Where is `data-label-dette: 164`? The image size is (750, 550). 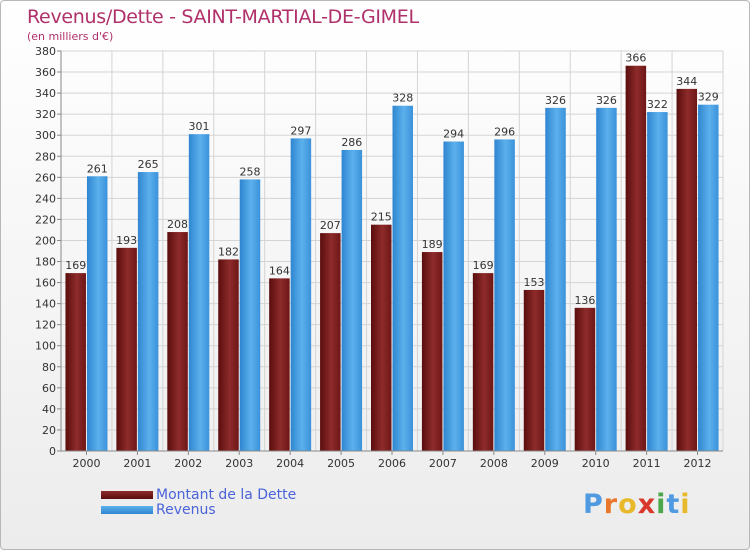 data-label-dette: 164 is located at coordinates (279, 270).